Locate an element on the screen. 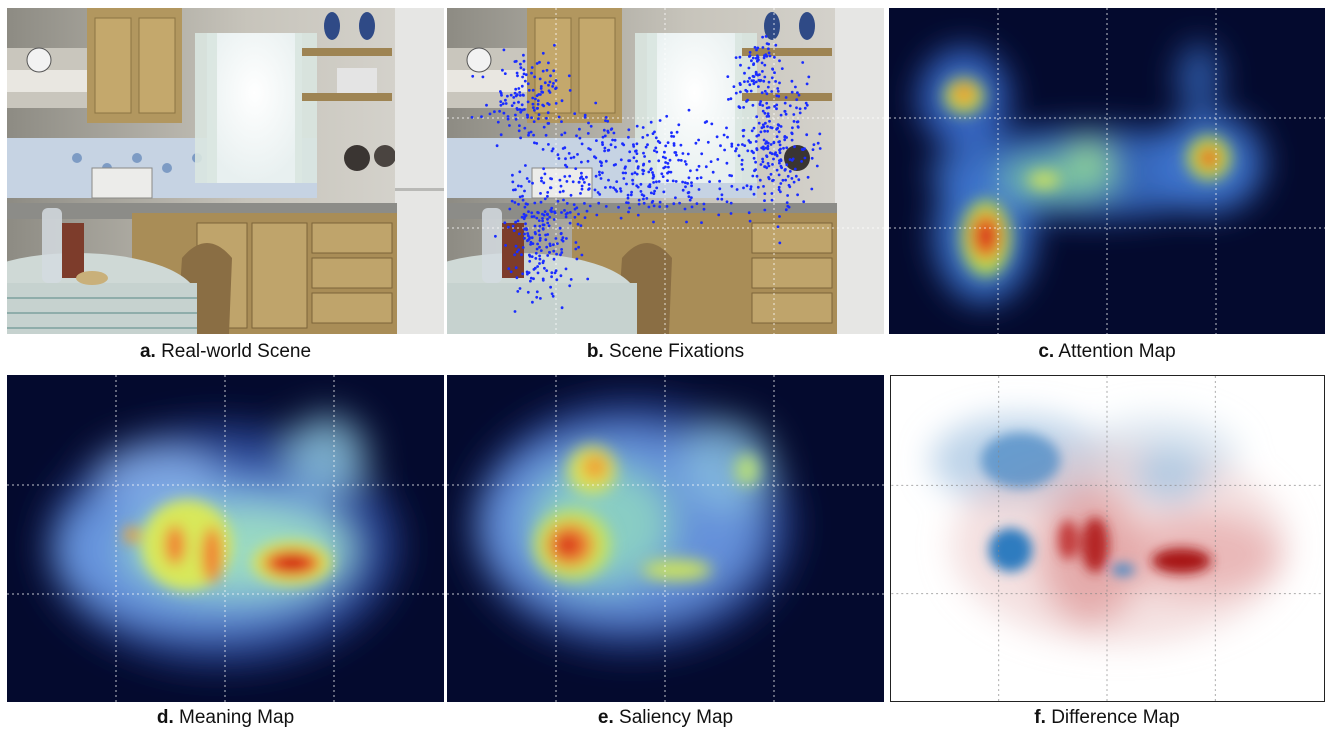  panel-c-attention-map is located at coordinates (1107, 171).